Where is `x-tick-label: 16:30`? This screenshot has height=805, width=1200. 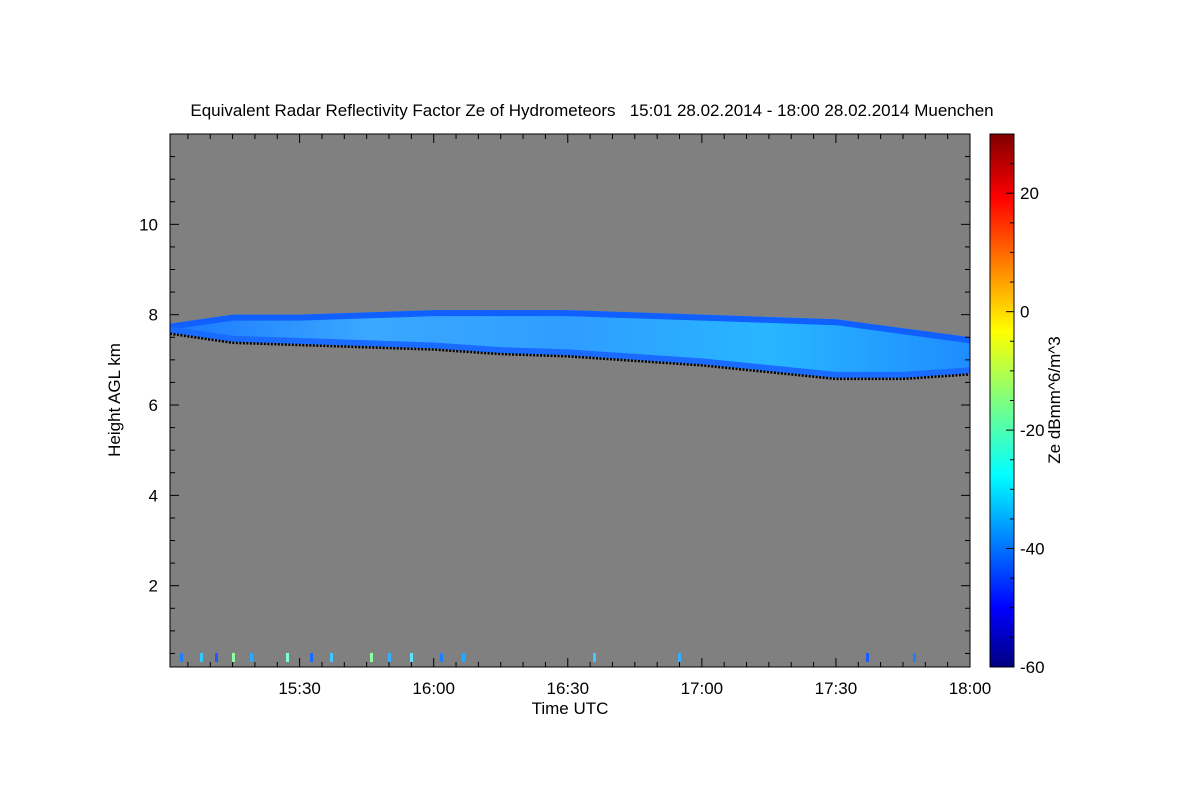 x-tick-label: 16:30 is located at coordinates (567, 688).